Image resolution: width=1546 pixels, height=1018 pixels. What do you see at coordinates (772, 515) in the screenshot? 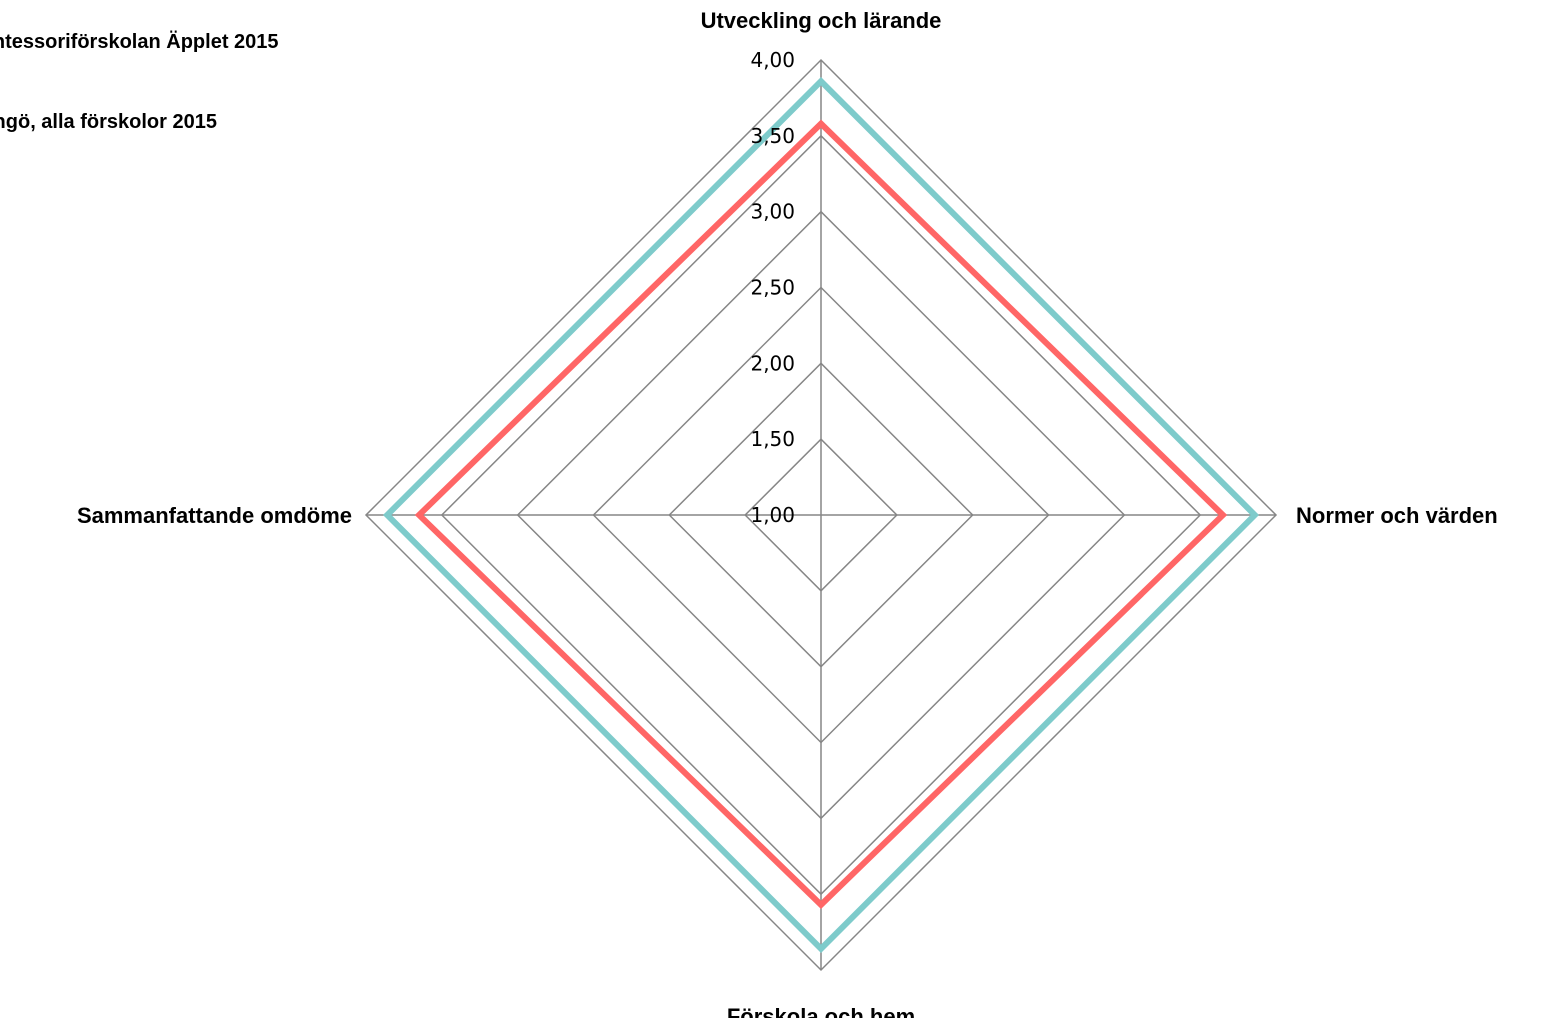
I see `tick-label-0: 1,00` at bounding box center [772, 515].